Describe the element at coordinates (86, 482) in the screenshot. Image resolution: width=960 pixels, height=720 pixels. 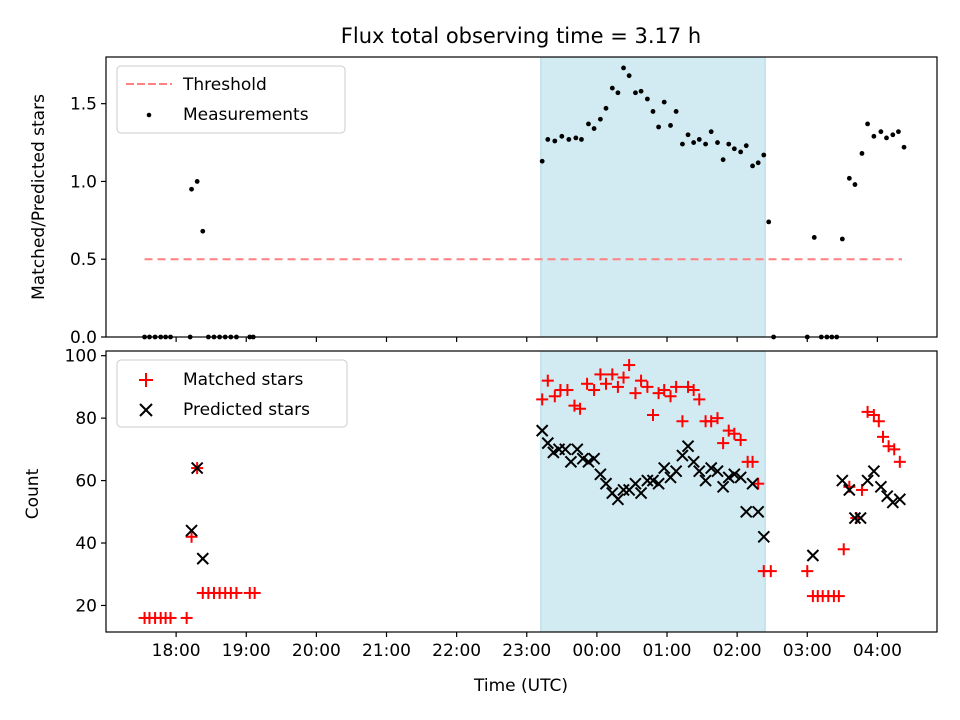
I see `count-y-tick-label: 60` at that location.